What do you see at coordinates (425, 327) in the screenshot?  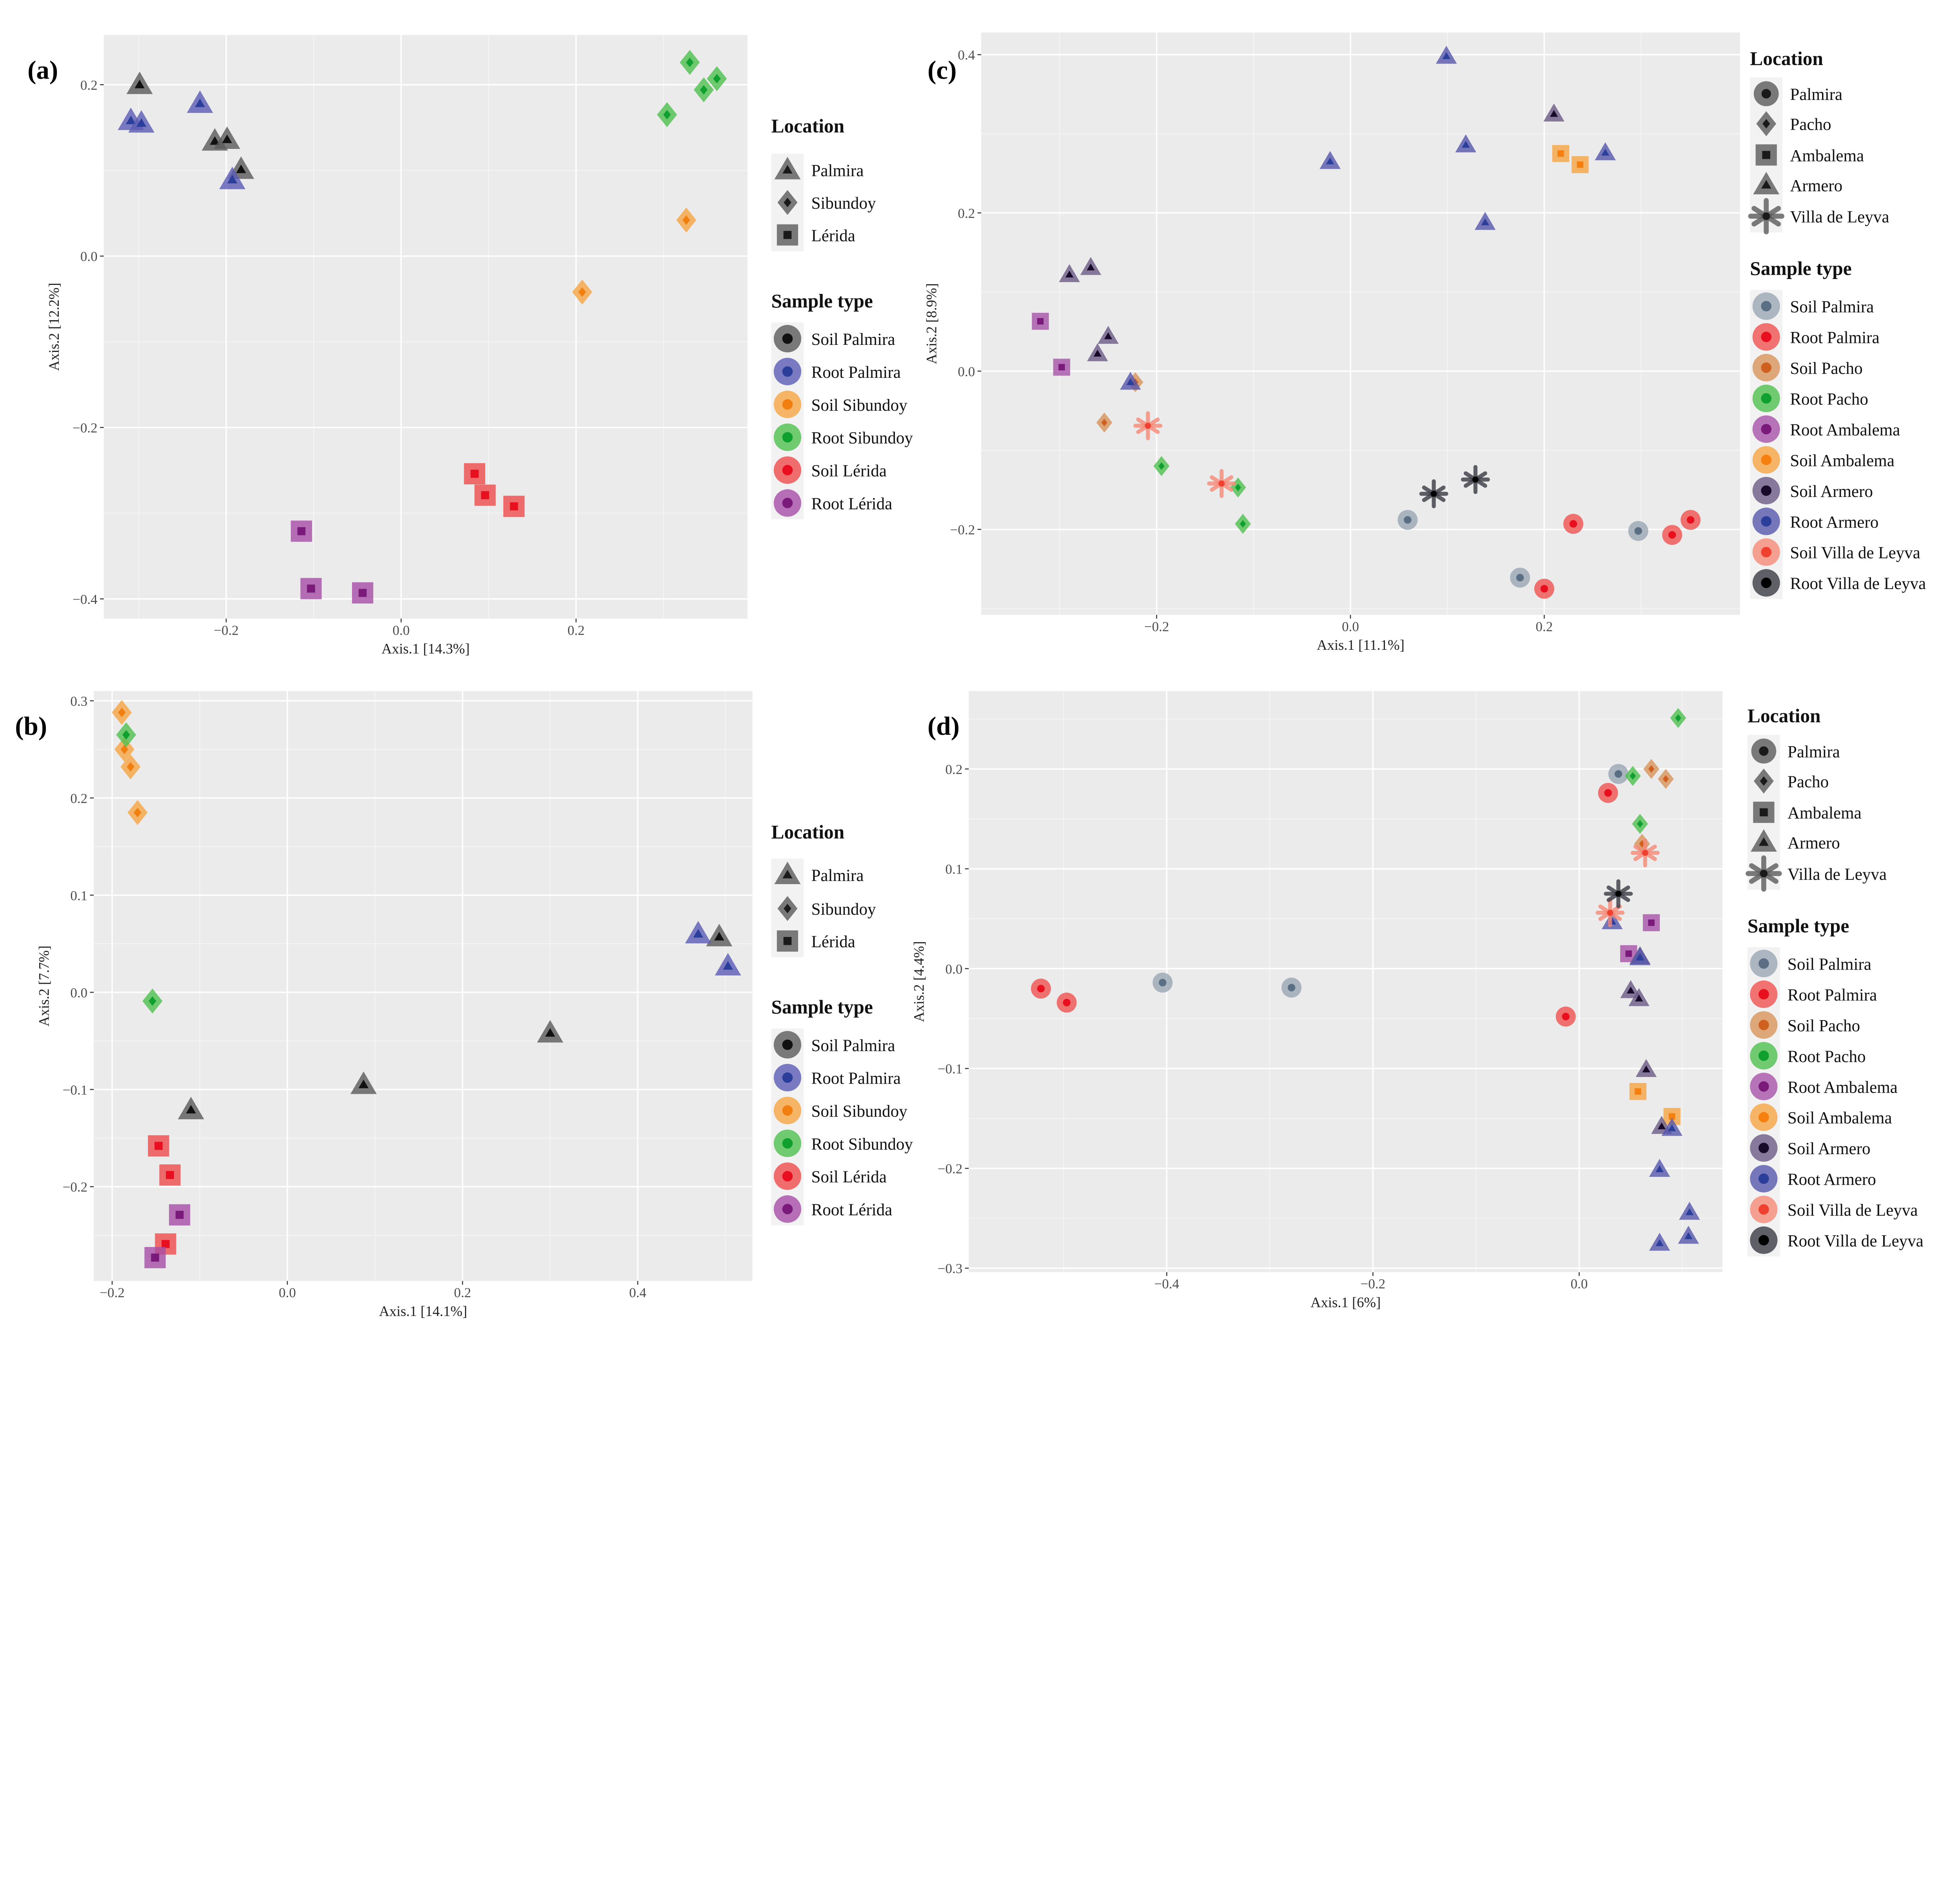 I see `plot-background` at bounding box center [425, 327].